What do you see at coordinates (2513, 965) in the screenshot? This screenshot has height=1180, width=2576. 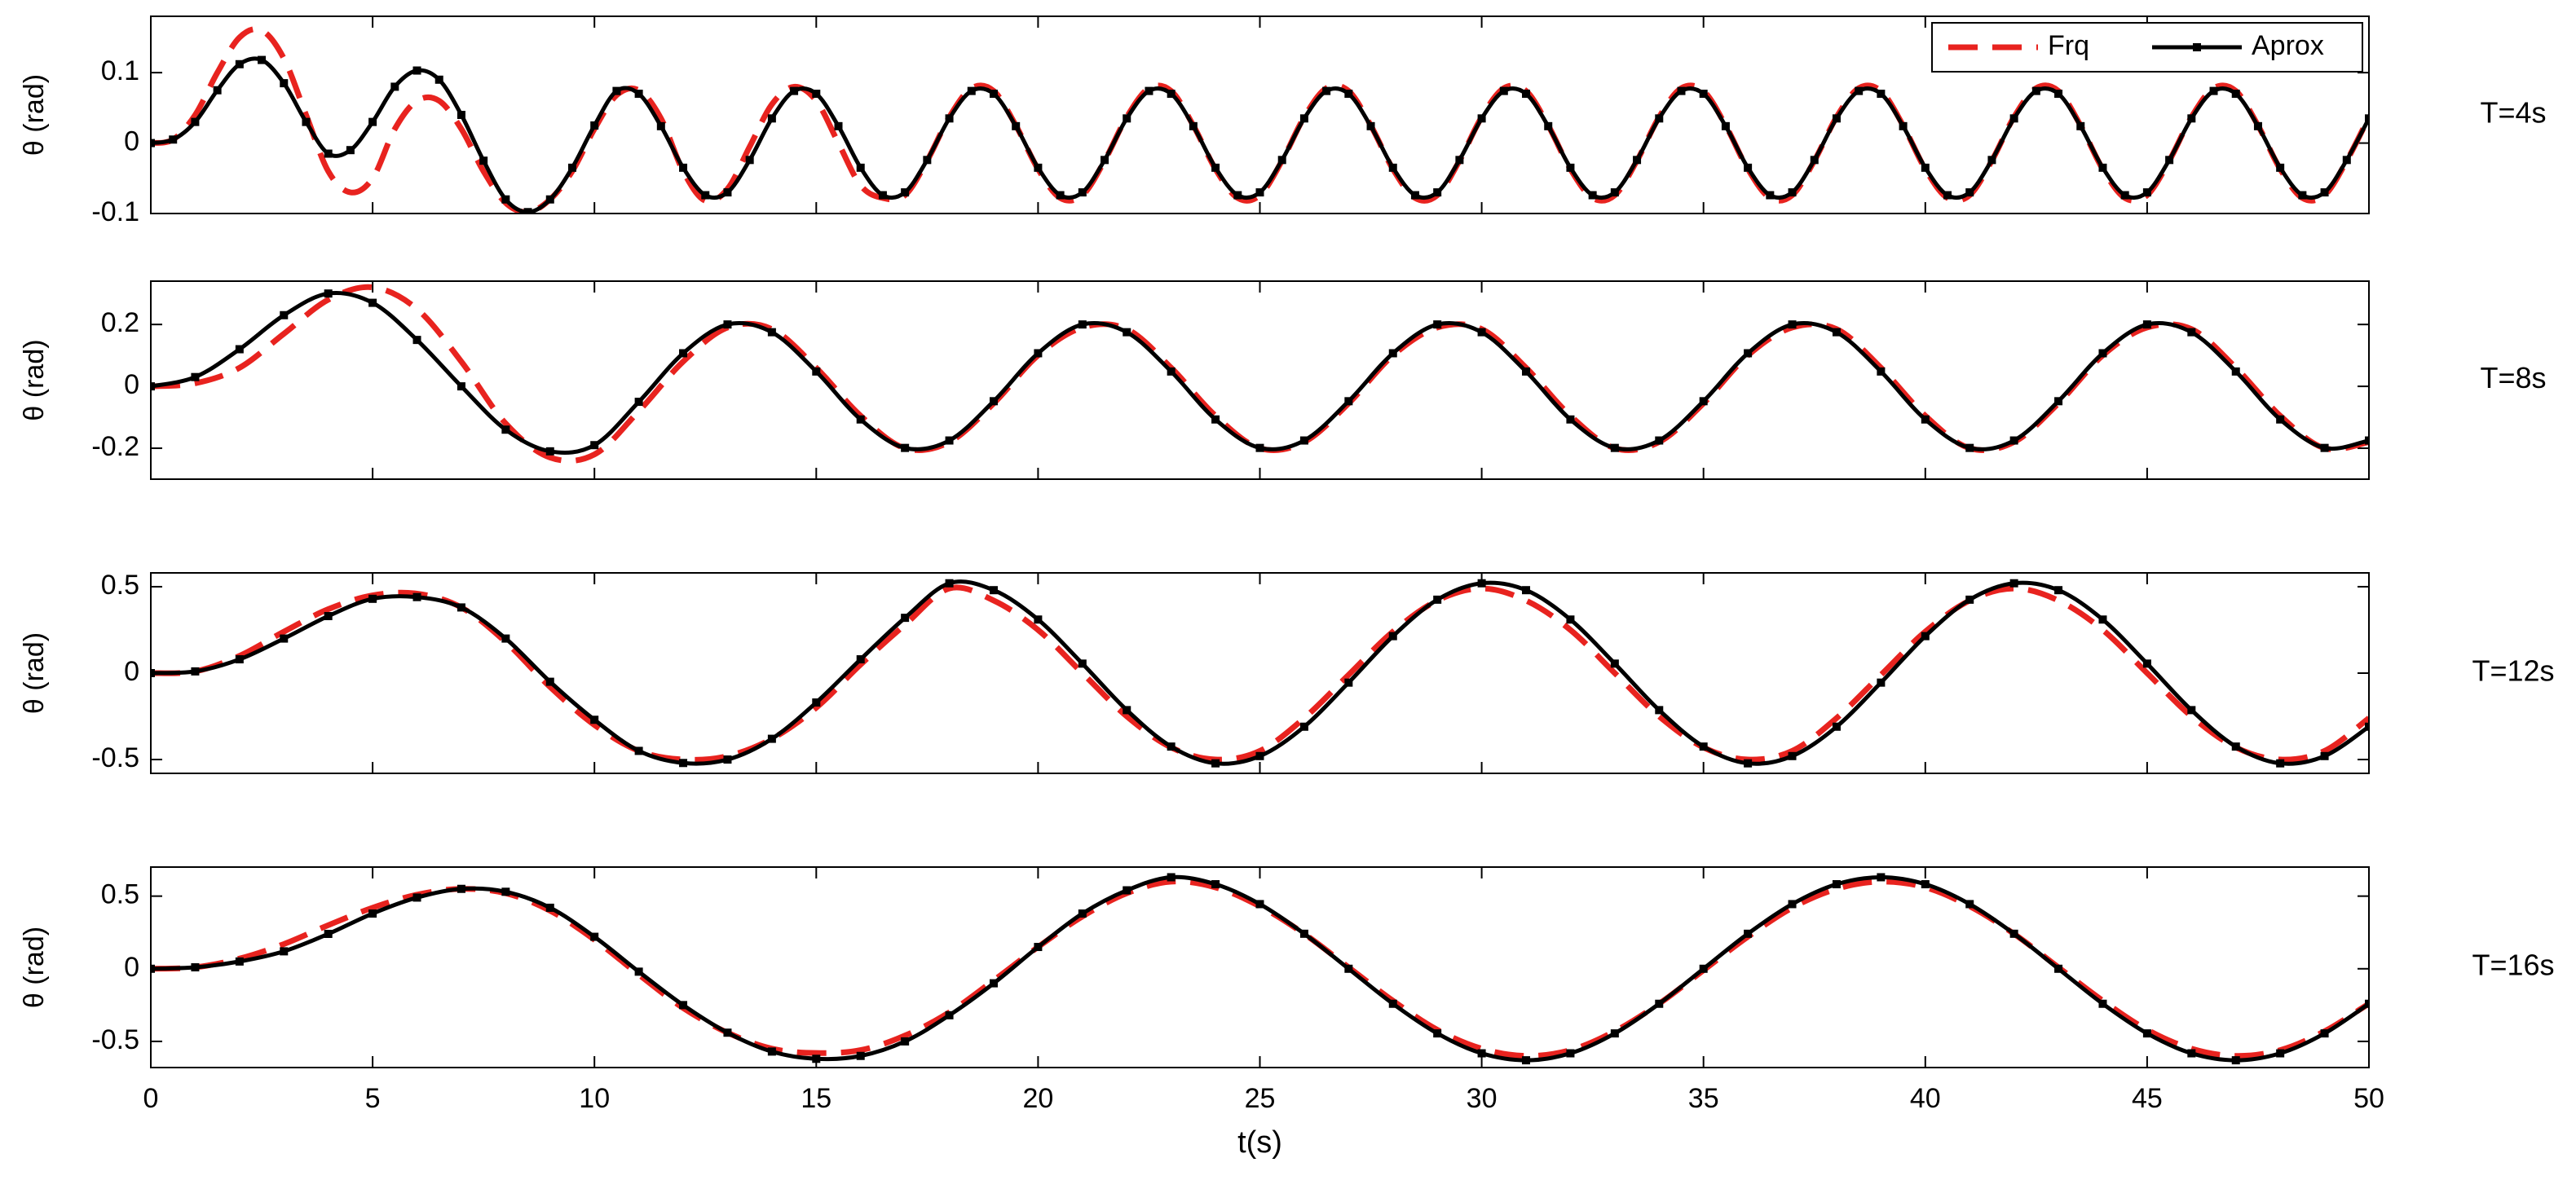 I see `annotation: T=16s` at bounding box center [2513, 965].